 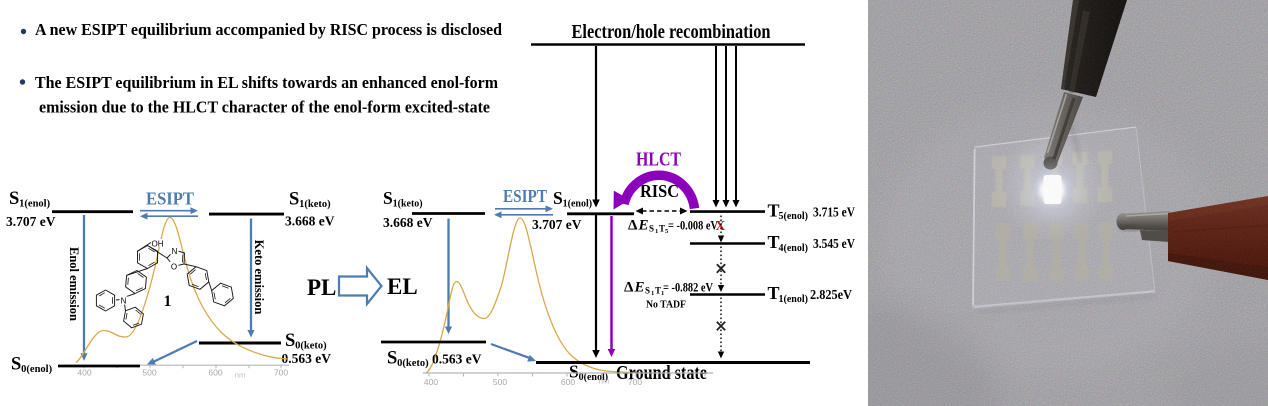 I want to click on svg-text: No TADF, so click(x=666, y=305).